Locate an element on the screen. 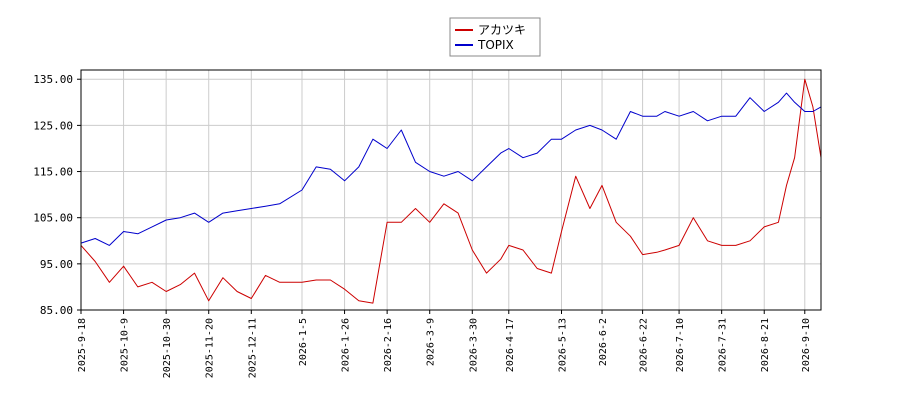 This screenshot has height=400, width=900. x-tick-label: 2025-11-20 is located at coordinates (210, 348).